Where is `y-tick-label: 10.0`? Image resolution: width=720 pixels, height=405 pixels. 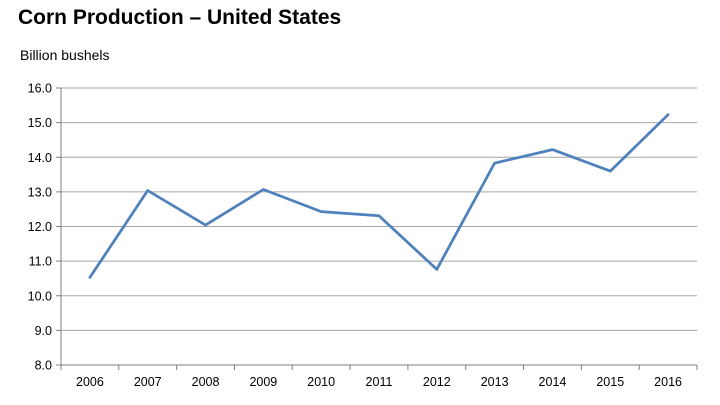
y-tick-label: 10.0 is located at coordinates (40, 296).